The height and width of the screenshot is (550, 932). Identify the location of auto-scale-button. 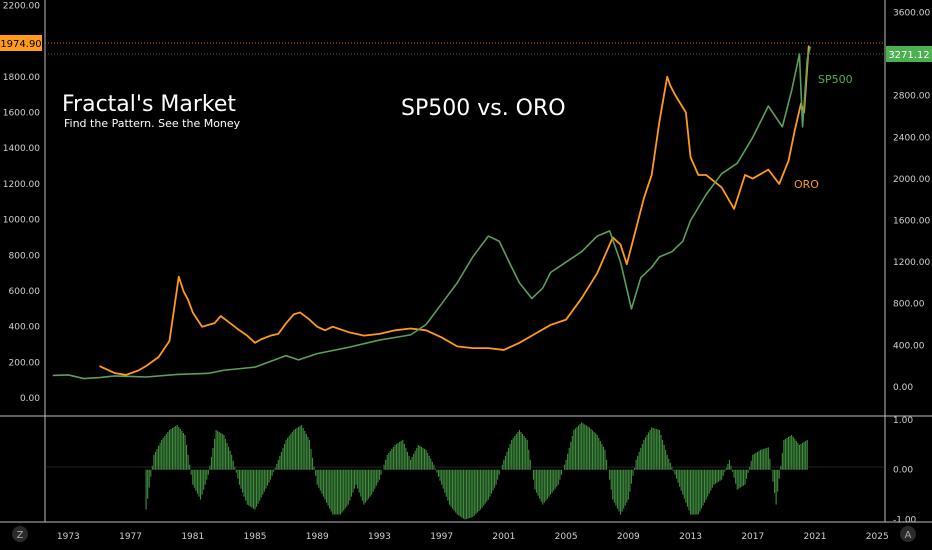
(908, 534).